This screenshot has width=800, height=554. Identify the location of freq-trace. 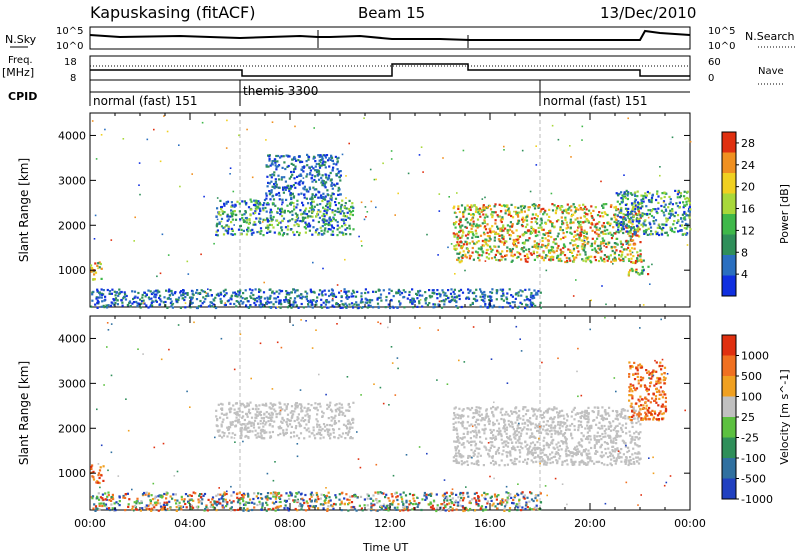
(390, 70).